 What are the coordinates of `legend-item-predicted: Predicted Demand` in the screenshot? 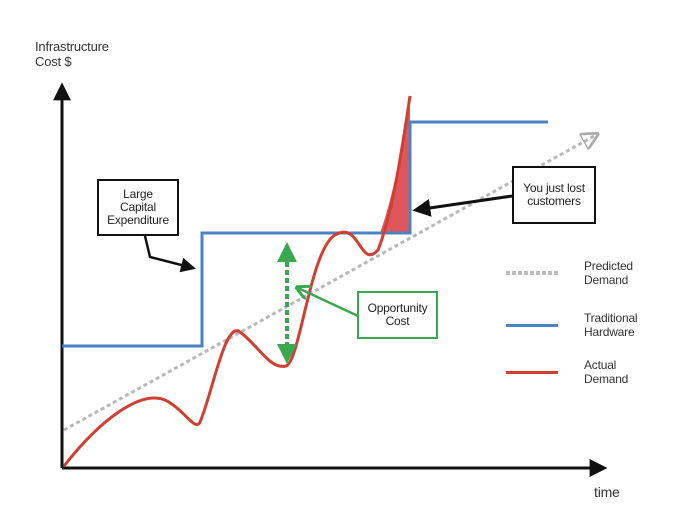 It's located at (586, 276).